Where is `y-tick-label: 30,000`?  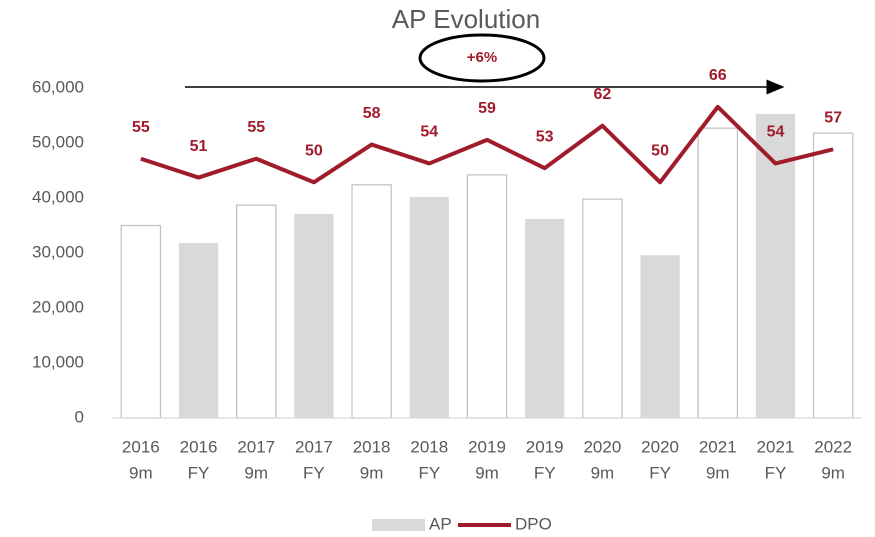 y-tick-label: 30,000 is located at coordinates (58, 251).